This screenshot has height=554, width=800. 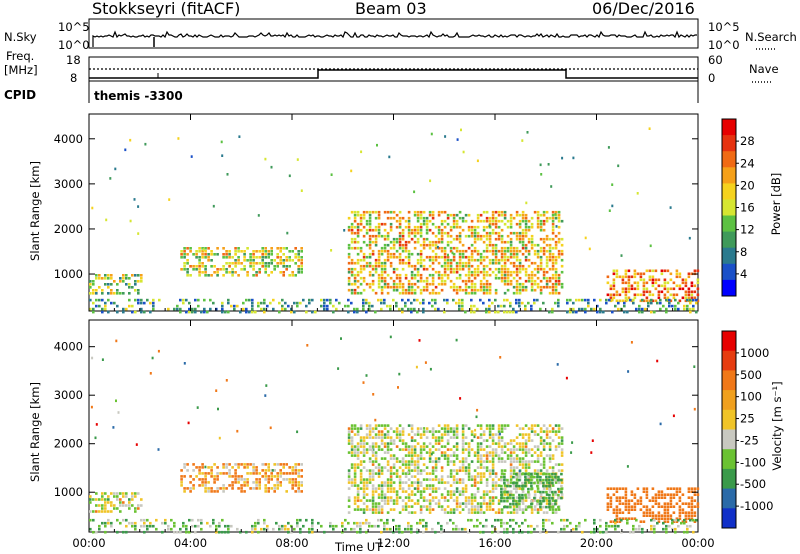 I want to click on freq-tick-bottom: 8, so click(x=74, y=78).